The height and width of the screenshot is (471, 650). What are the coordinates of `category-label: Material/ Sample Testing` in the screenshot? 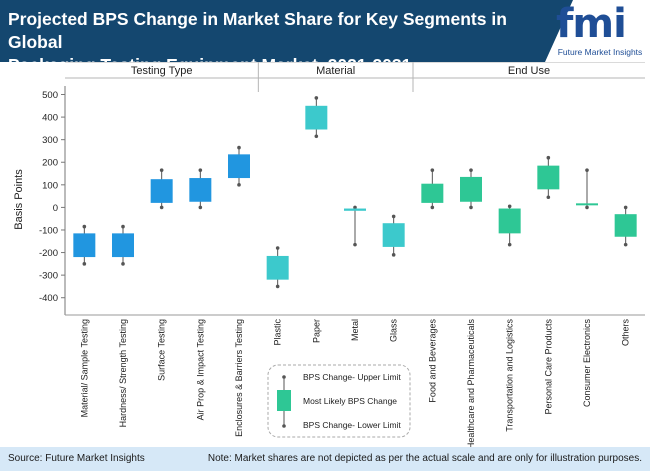 It's located at (84, 368).